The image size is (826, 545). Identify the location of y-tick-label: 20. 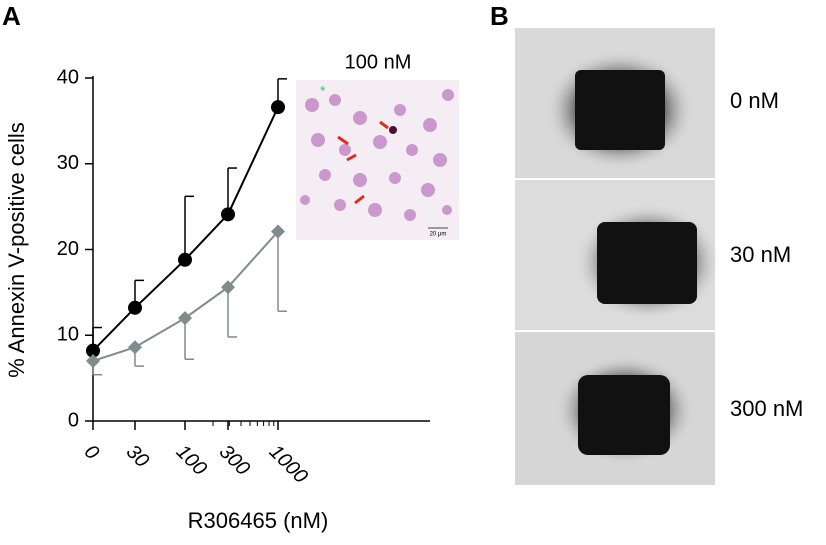
(68, 249).